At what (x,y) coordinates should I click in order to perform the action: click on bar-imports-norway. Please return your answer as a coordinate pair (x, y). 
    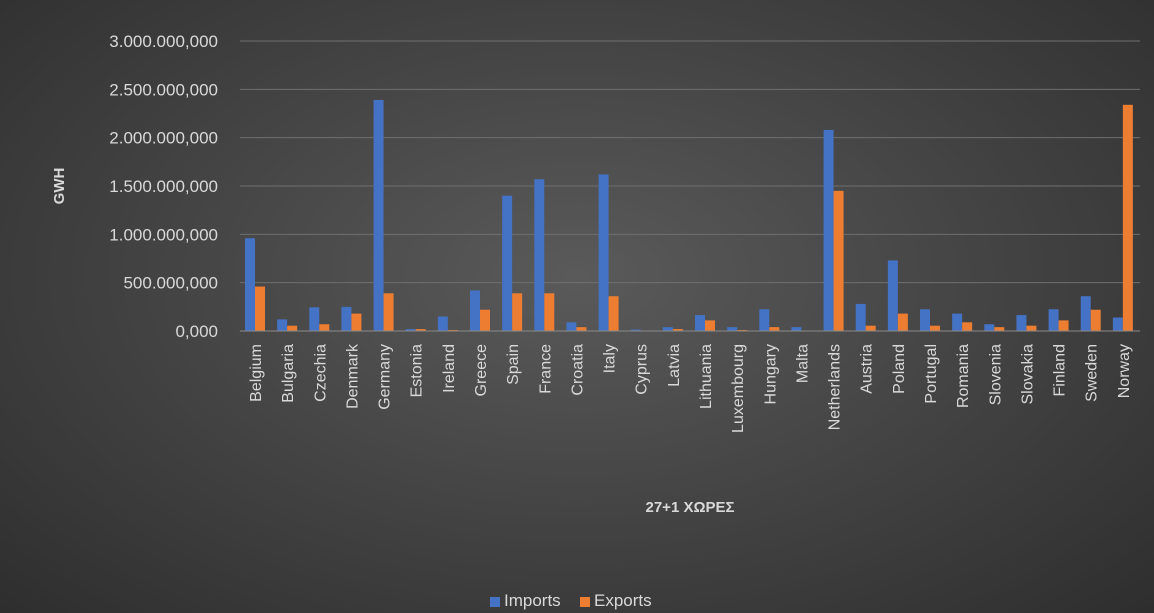
    Looking at the image, I should click on (1117, 324).